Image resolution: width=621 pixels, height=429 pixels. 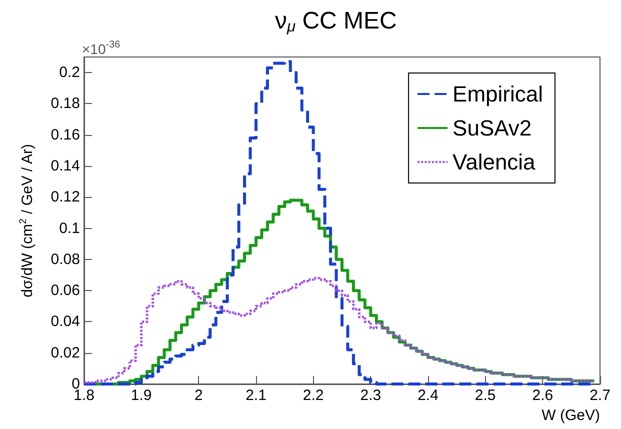 What do you see at coordinates (65, 197) in the screenshot?
I see `y-tick-label: 0.12` at bounding box center [65, 197].